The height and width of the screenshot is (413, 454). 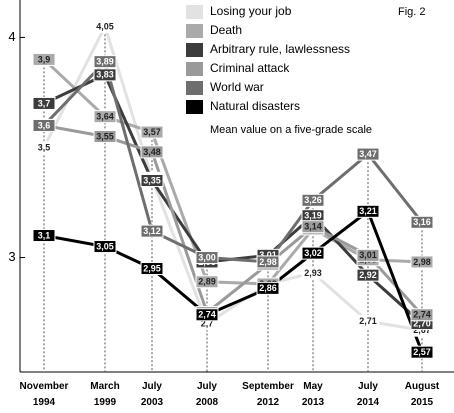 What do you see at coordinates (152, 402) in the screenshot?
I see `x-tick-line: 2003` at bounding box center [152, 402].